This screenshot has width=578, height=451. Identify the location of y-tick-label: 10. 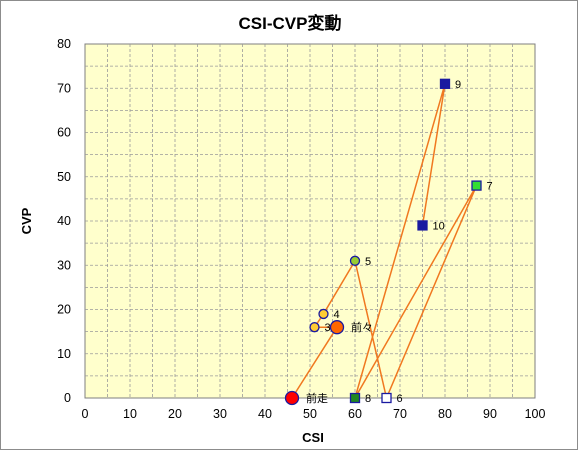
(64, 354).